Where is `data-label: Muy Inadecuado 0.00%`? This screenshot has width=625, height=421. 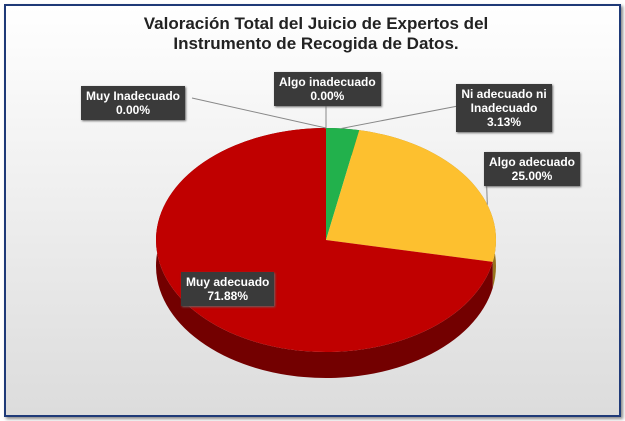 data-label: Muy Inadecuado 0.00% is located at coordinates (133, 103).